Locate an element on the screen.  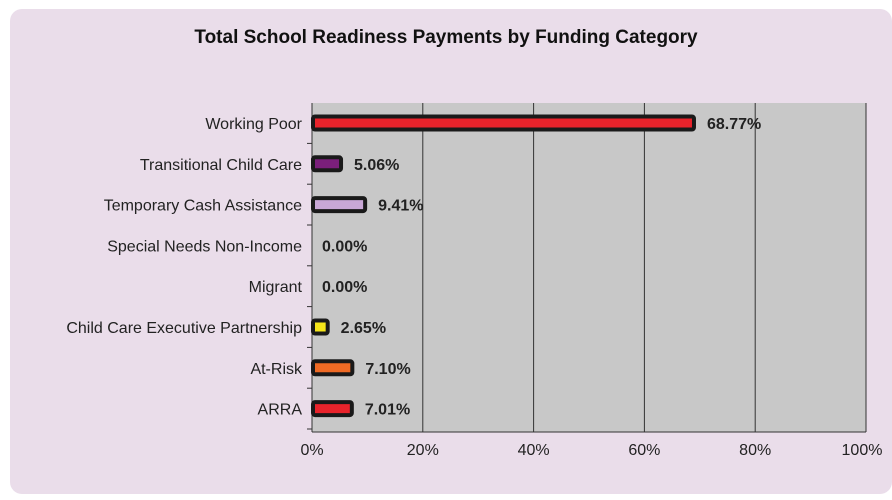
x-tick-label: 0% is located at coordinates (311, 450).